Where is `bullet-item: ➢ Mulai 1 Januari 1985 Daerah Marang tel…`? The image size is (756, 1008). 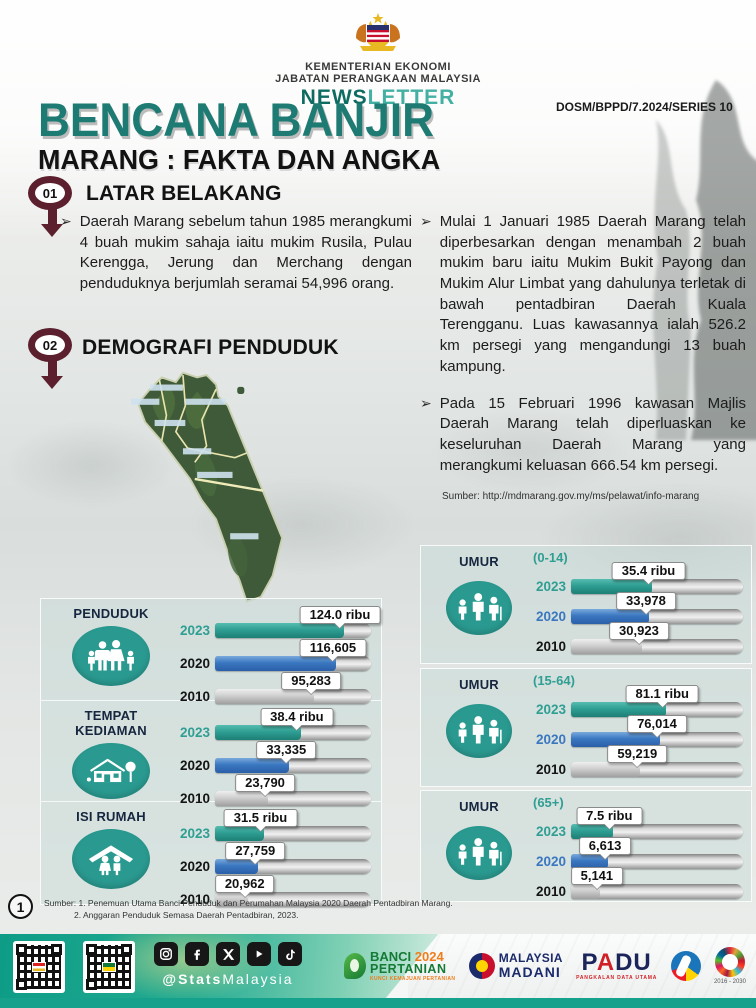
bullet-item: ➢ Mulai 1 Januari 1985 Daerah Marang tel… is located at coordinates (583, 295).